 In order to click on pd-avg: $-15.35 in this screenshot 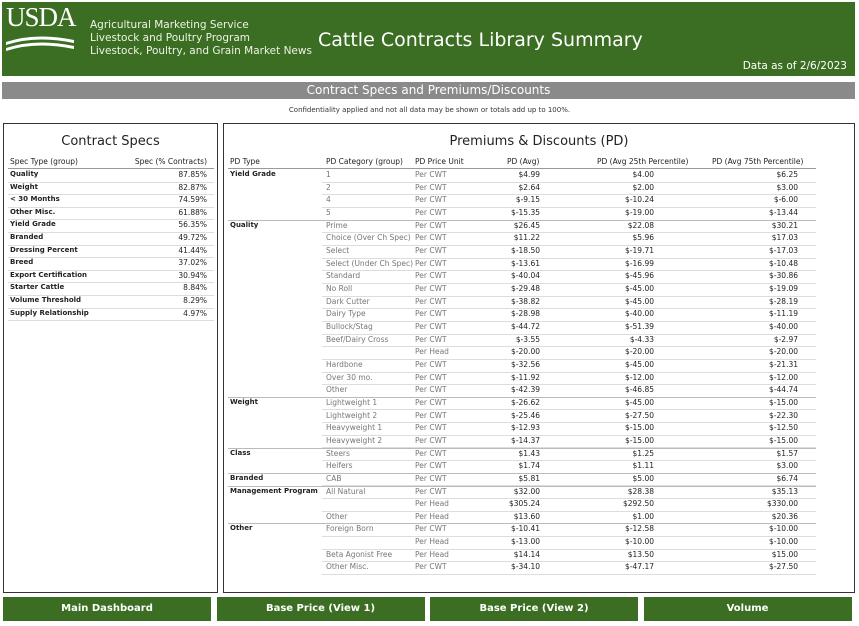, I will do `click(525, 212)`.